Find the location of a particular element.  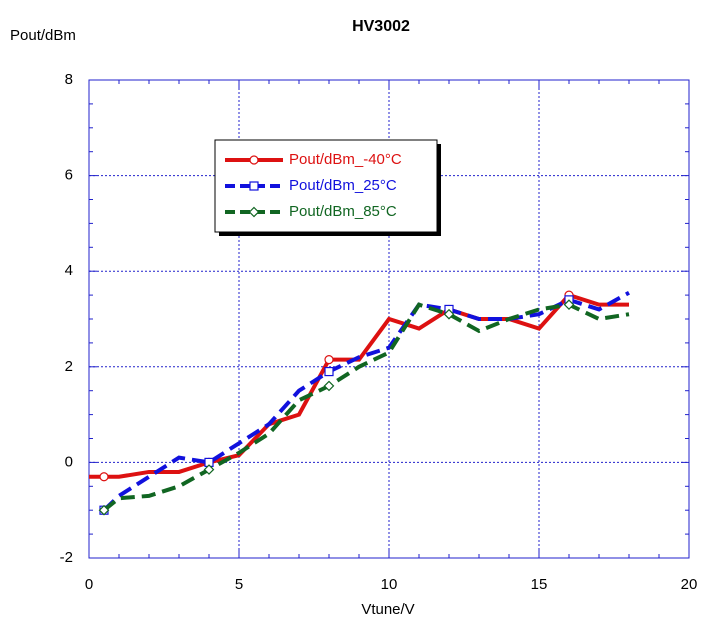

y-tick-label: 6 is located at coordinates (69, 175).